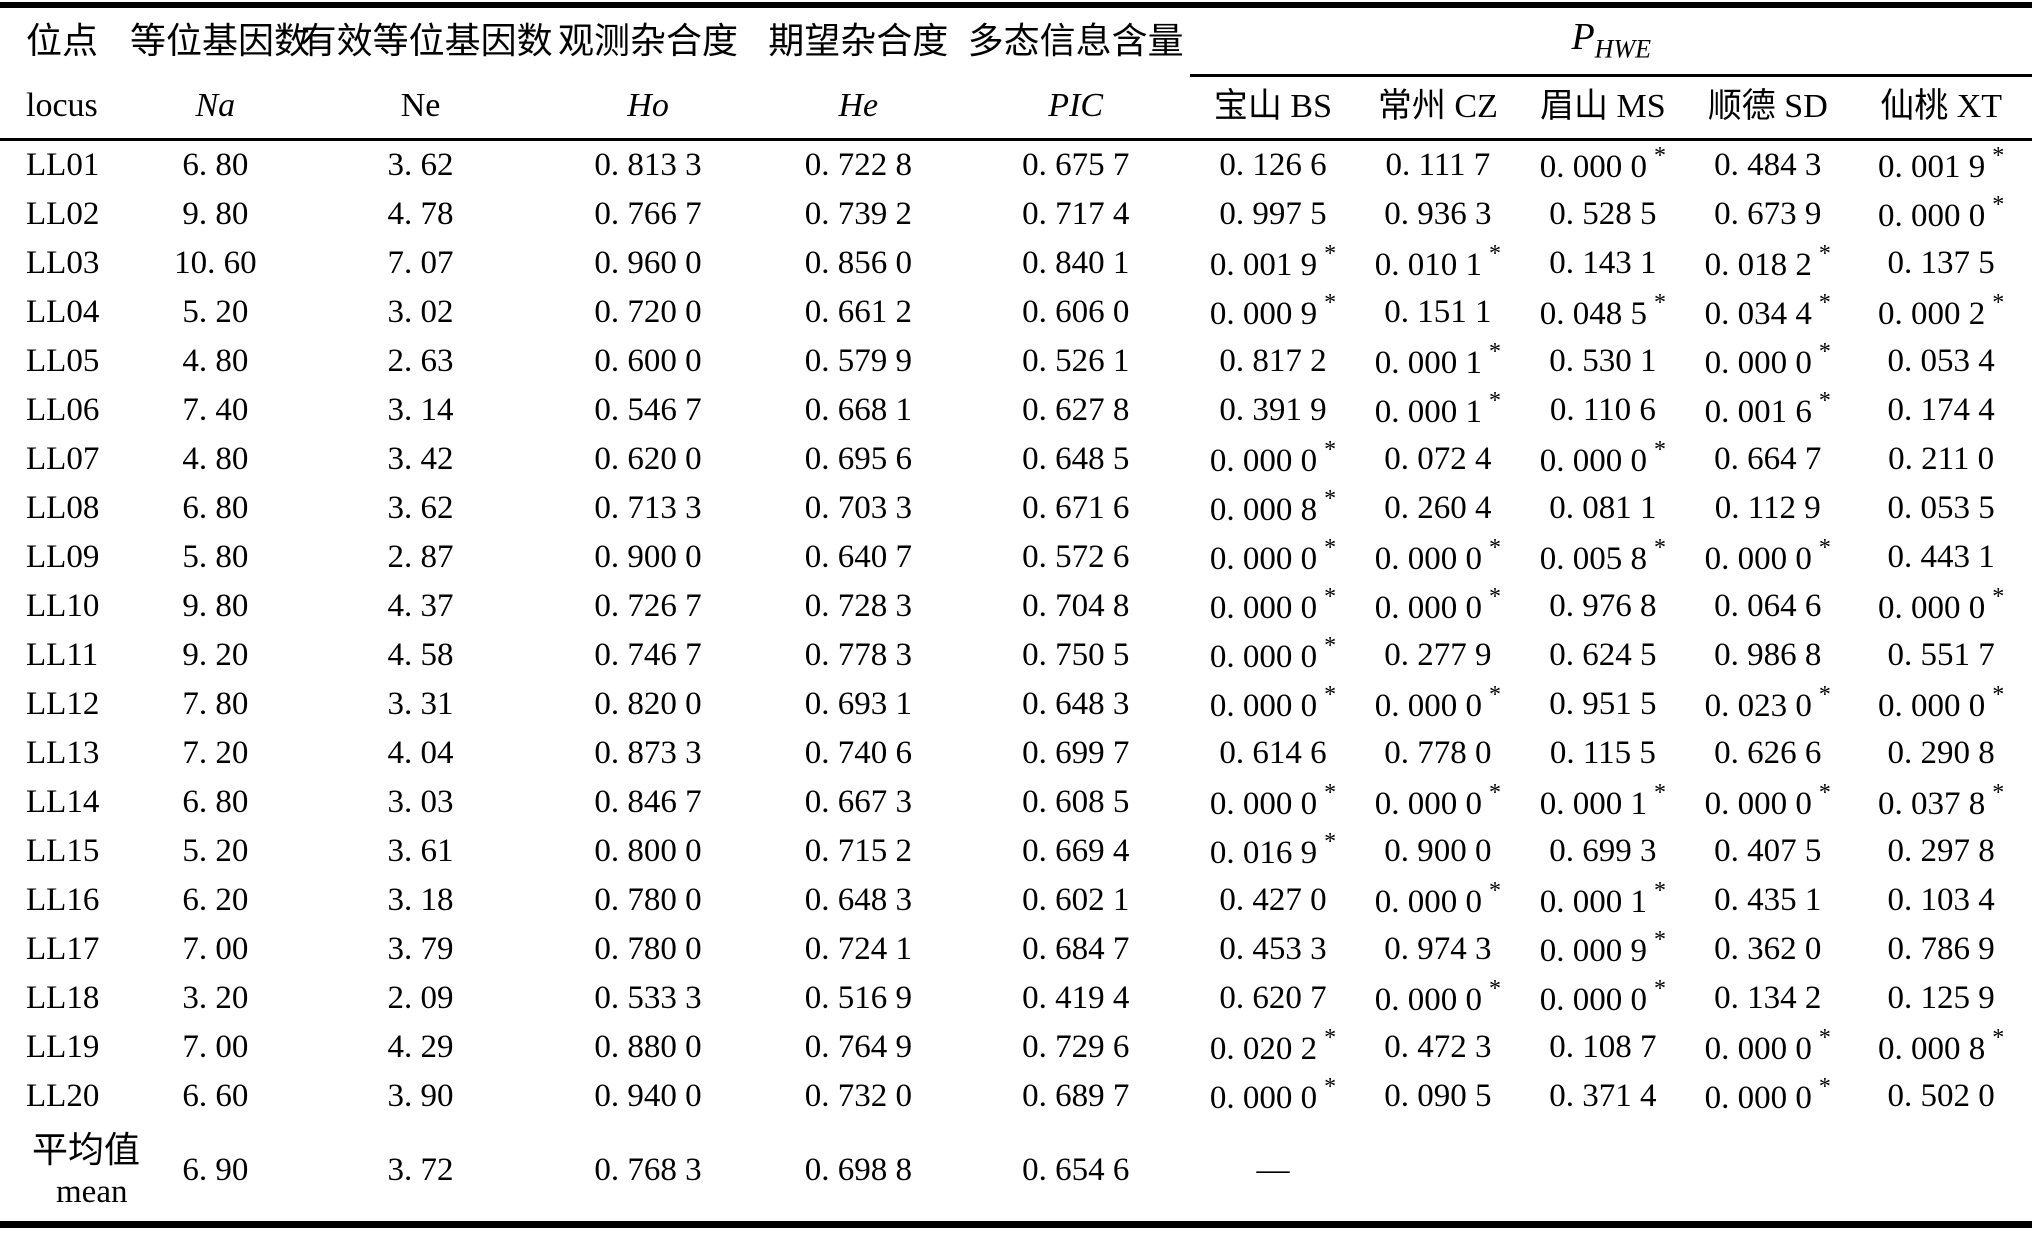  Describe the element at coordinates (1428, 264) in the screenshot. I see `cell-number: 0. 010 1` at that location.